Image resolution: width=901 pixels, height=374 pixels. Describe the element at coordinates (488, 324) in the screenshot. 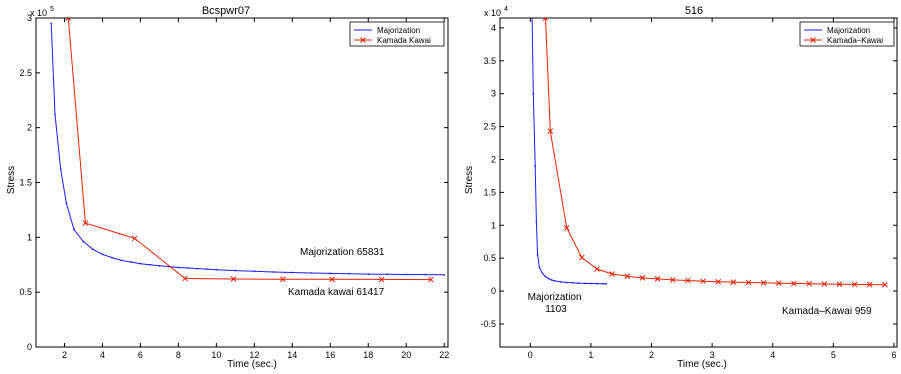

I see `y-tick-label: -0.5` at that location.